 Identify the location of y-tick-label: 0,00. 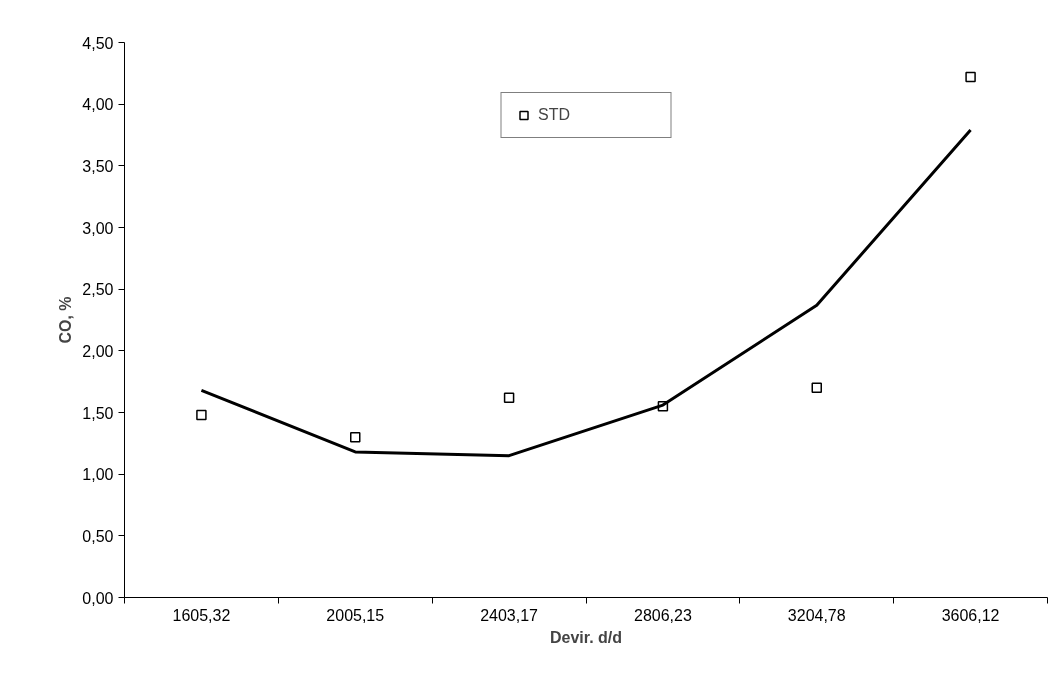
(98, 598).